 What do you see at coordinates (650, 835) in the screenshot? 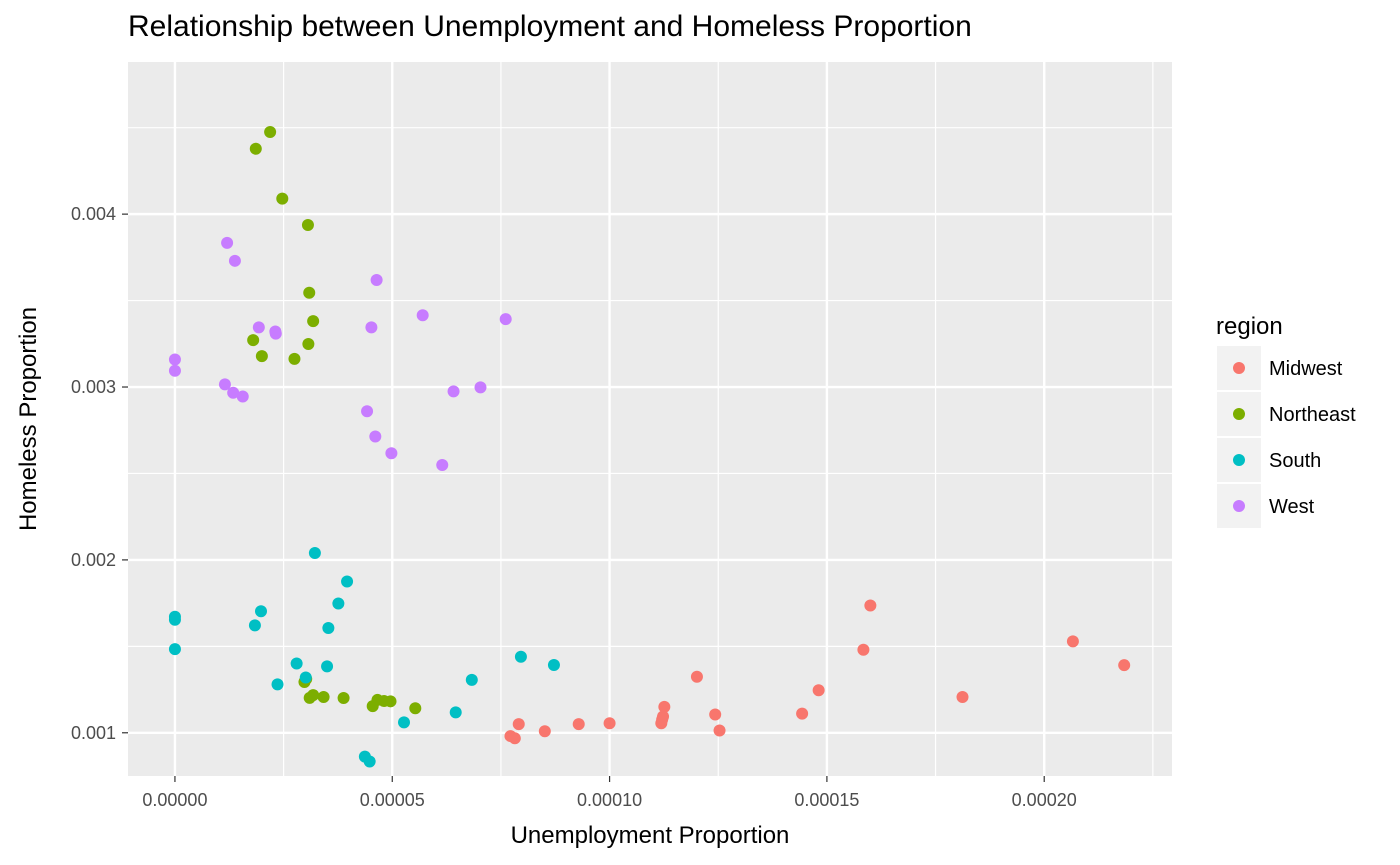
I see `x-axis-title: Unemployment Proportion` at bounding box center [650, 835].